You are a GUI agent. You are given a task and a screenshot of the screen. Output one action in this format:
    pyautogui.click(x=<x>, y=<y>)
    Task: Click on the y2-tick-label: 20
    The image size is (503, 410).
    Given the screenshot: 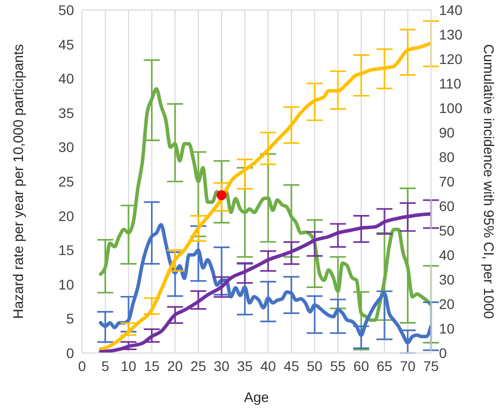 What is the action you would take?
    pyautogui.click(x=447, y=304)
    